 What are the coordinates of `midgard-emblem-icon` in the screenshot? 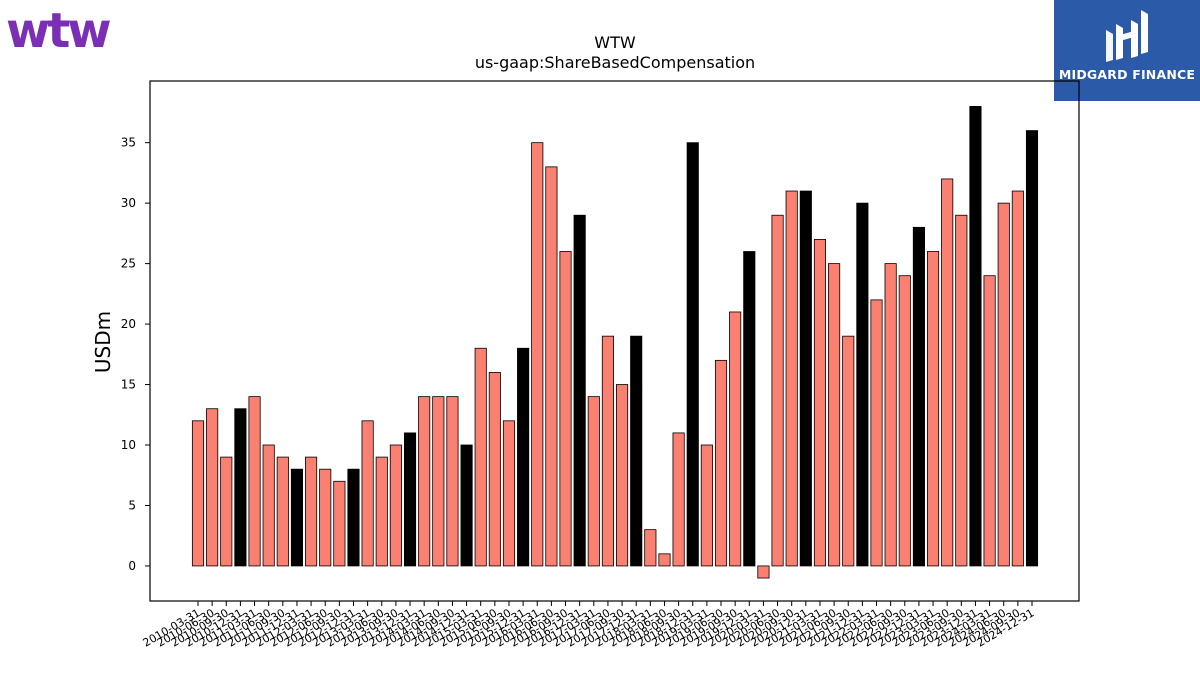 It's located at (1127, 36).